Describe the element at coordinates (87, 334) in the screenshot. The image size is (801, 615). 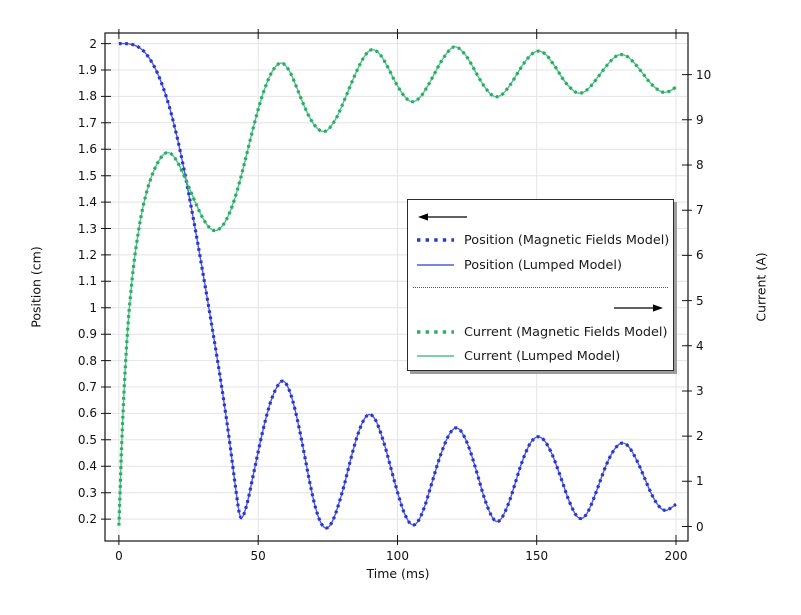
I see `tick-label: 0.9` at that location.